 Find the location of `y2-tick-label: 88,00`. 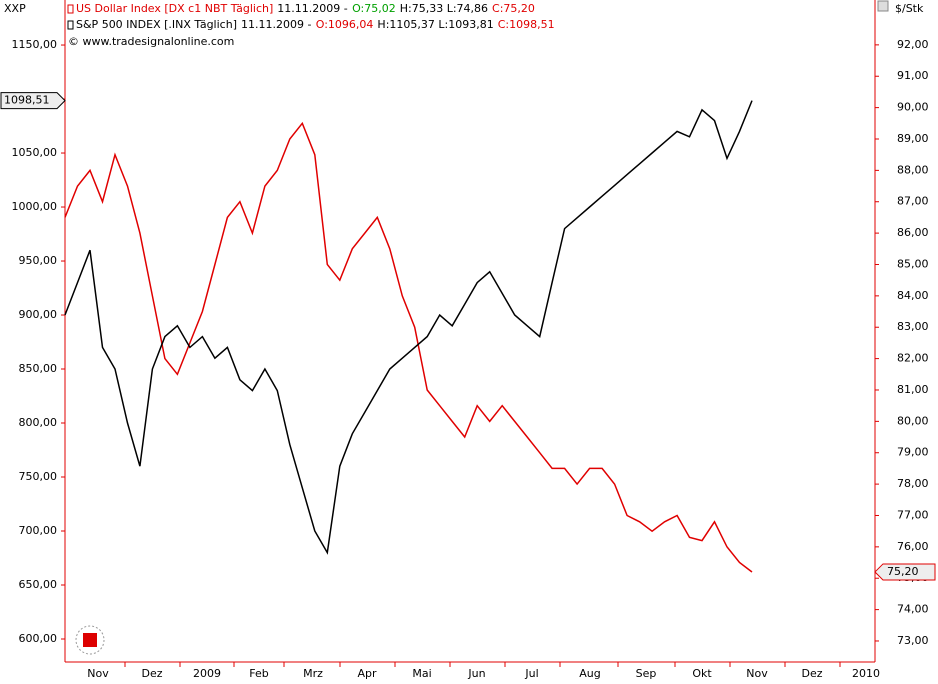

y2-tick-label: 88,00 is located at coordinates (913, 169).